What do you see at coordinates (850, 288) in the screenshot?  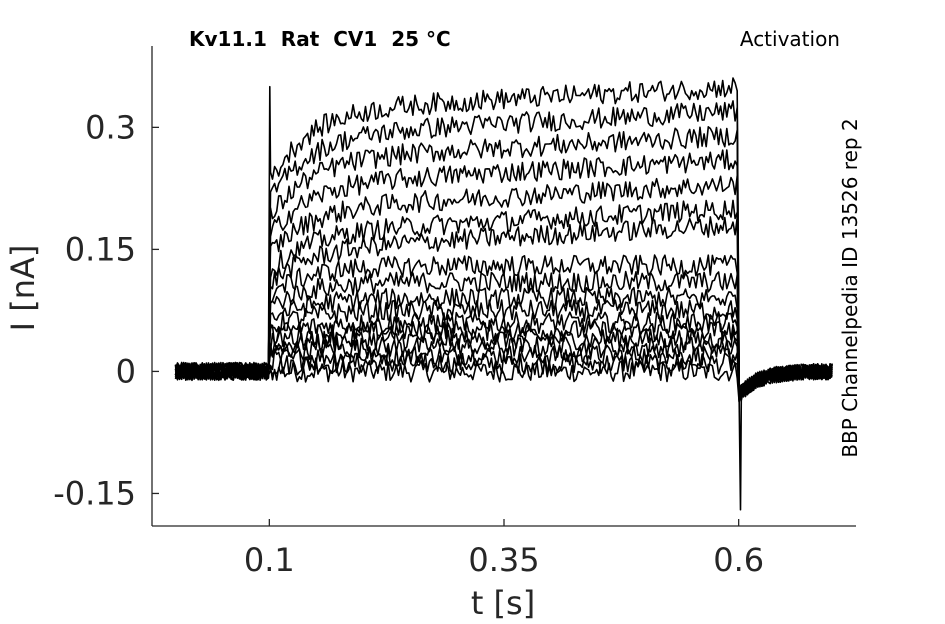 I see `source-label: BBP Channelpedia ID 13526 rep 2` at bounding box center [850, 288].